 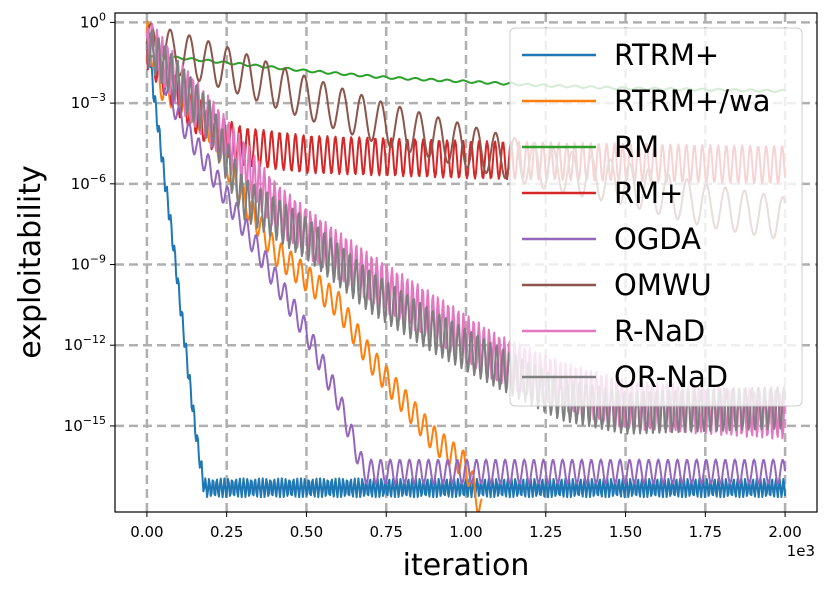 What do you see at coordinates (692, 101) in the screenshot?
I see `legend-label: RTRM+/wa` at bounding box center [692, 101].